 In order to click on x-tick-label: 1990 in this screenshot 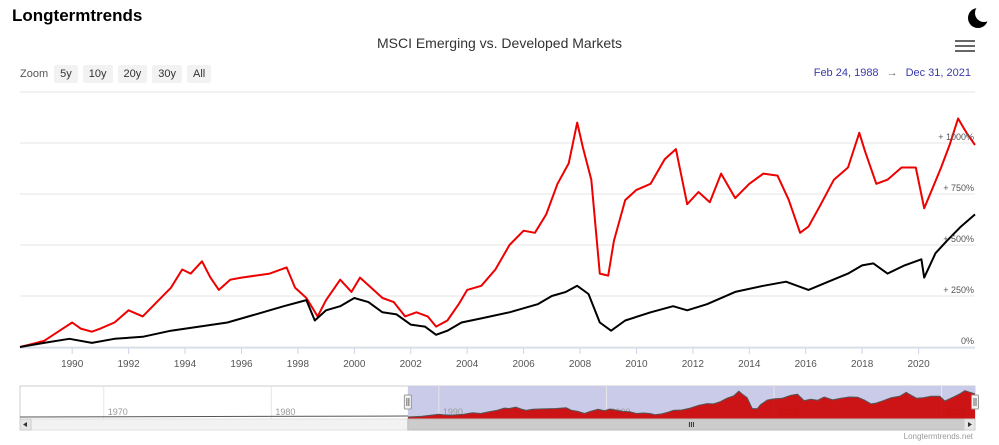, I will do `click(72, 364)`.